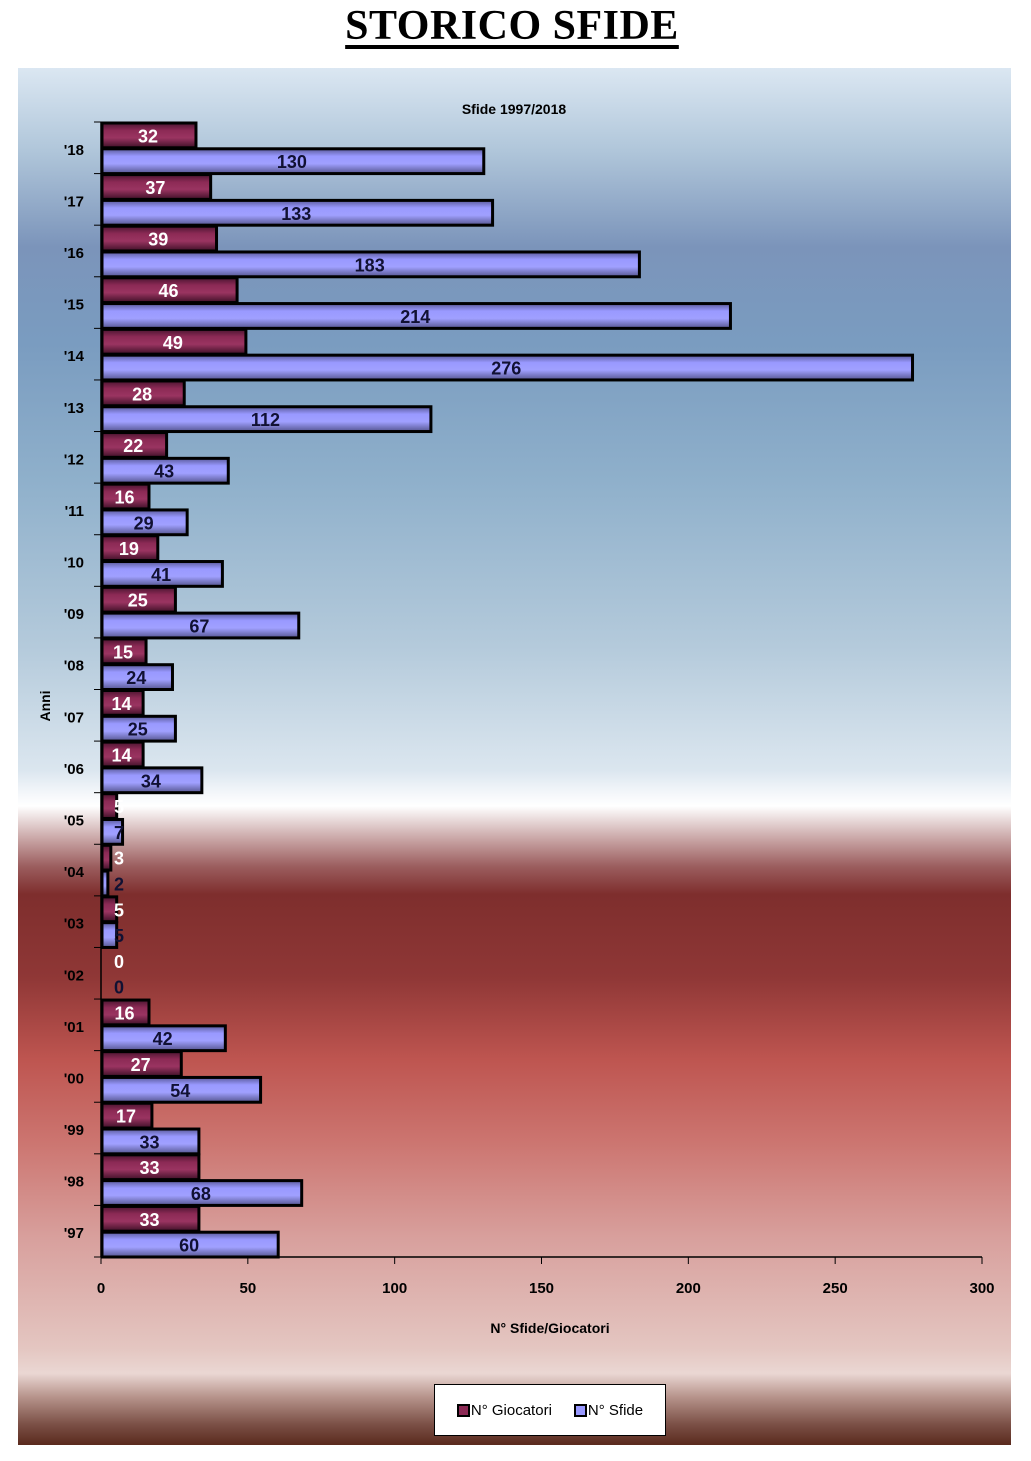 The image size is (1031, 1461). I want to click on data-label-sfide: 130, so click(292, 162).